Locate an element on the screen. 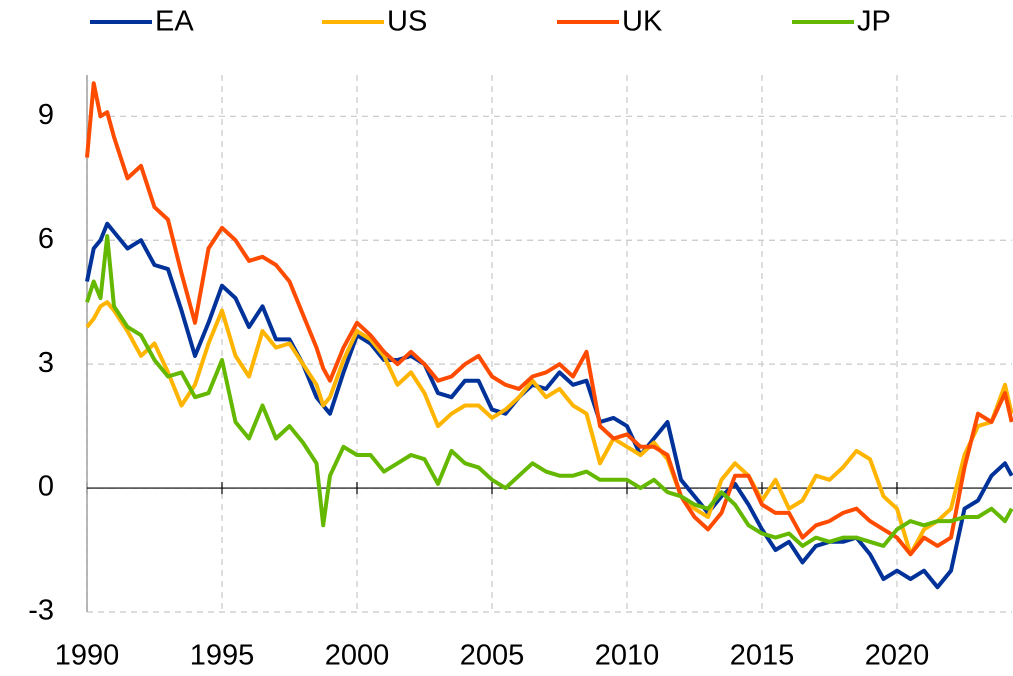  legend-label: UK is located at coordinates (642, 22).